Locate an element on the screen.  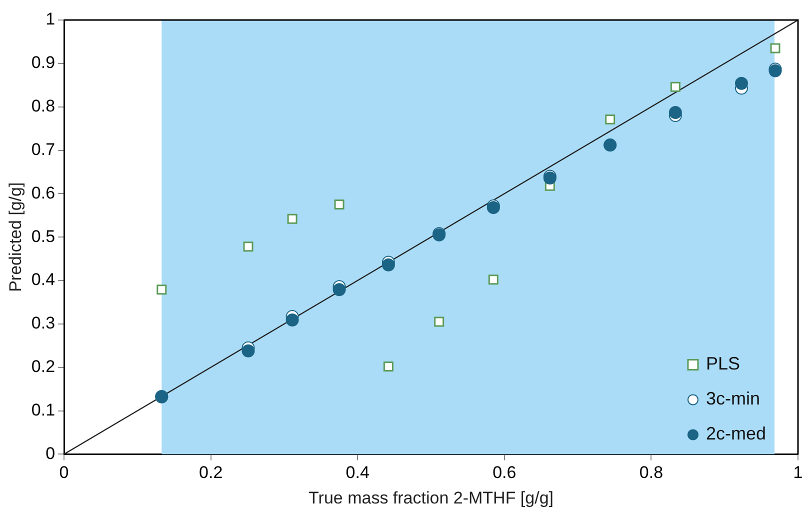
x-tick-label: 0.2 is located at coordinates (211, 472).